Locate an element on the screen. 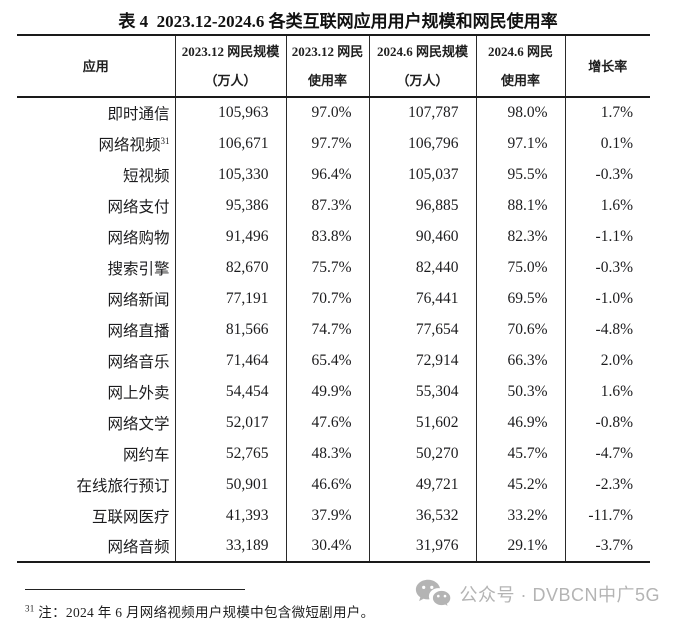 The width and height of the screenshot is (676, 629). table-row: 搜索引擎 82,670 75.7% 82,440 75.0% -0.3% is located at coordinates (333, 267).